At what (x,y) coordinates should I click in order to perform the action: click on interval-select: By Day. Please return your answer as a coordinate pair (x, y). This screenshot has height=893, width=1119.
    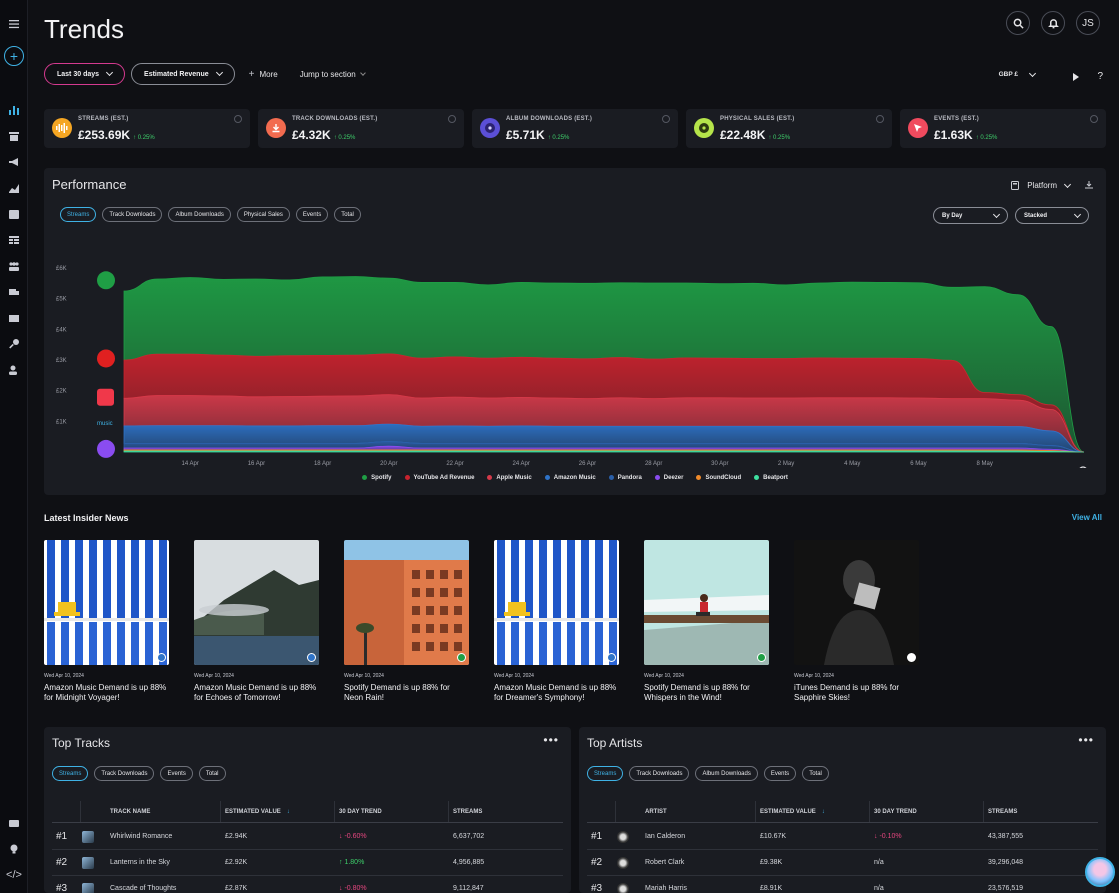
    Looking at the image, I should click on (970, 215).